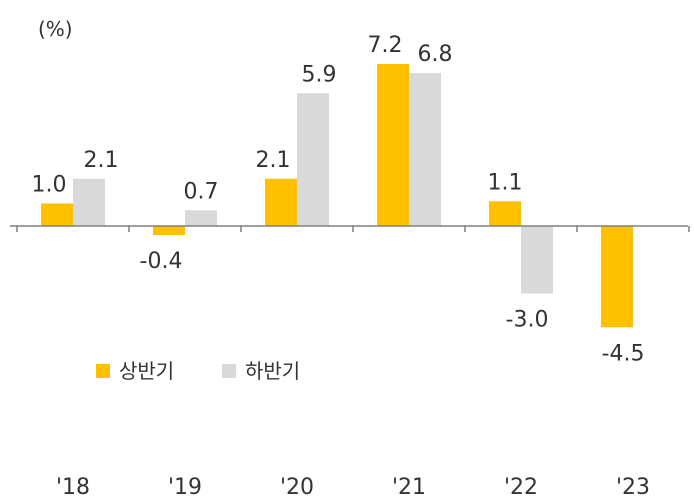  What do you see at coordinates (353, 229) in the screenshot?
I see `tick-marks` at bounding box center [353, 229].